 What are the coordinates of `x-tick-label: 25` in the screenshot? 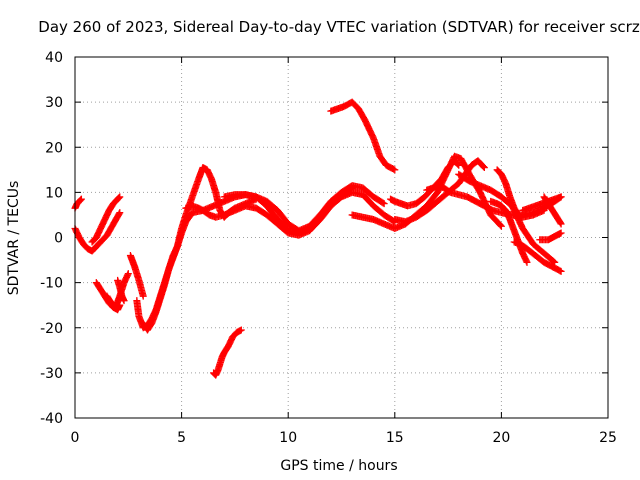 It's located at (608, 438).